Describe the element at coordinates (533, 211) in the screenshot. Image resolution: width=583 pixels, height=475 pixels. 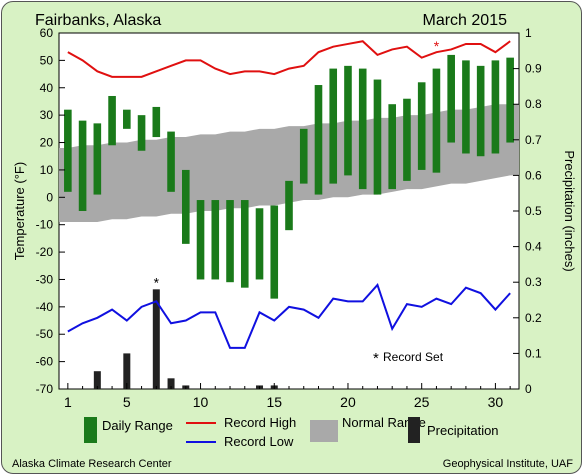
I see `y2-tick-label: 0.5` at that location.